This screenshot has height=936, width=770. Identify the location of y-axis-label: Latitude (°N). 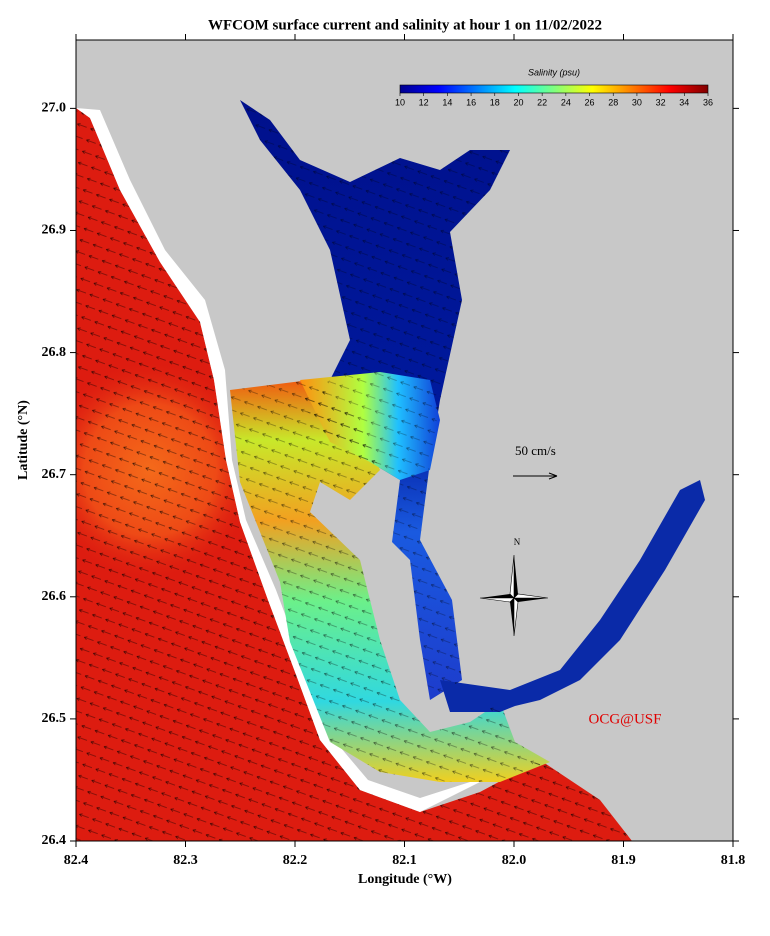
(23, 440).